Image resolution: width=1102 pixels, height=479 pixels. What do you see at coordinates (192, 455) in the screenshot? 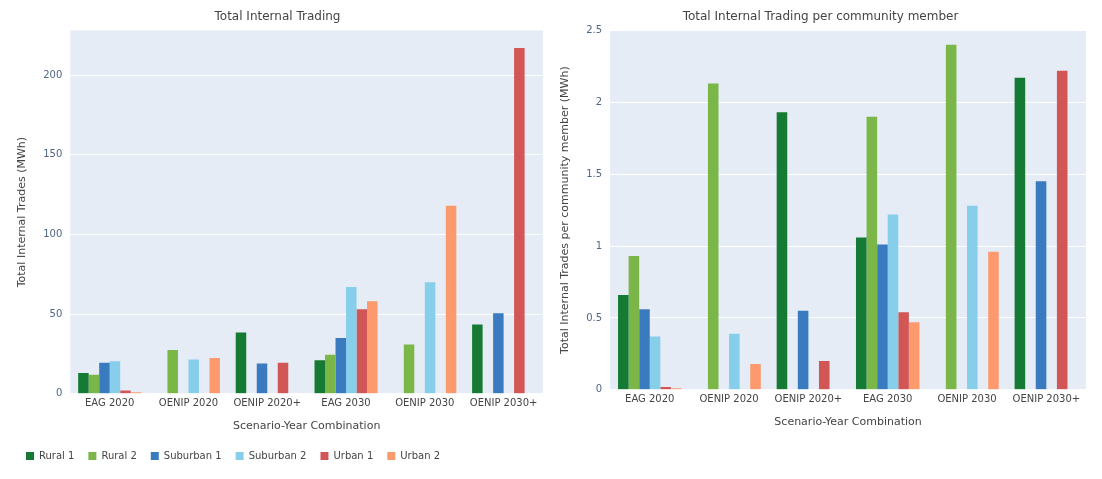
I see `legend-label: Suburban 1` at bounding box center [192, 455].